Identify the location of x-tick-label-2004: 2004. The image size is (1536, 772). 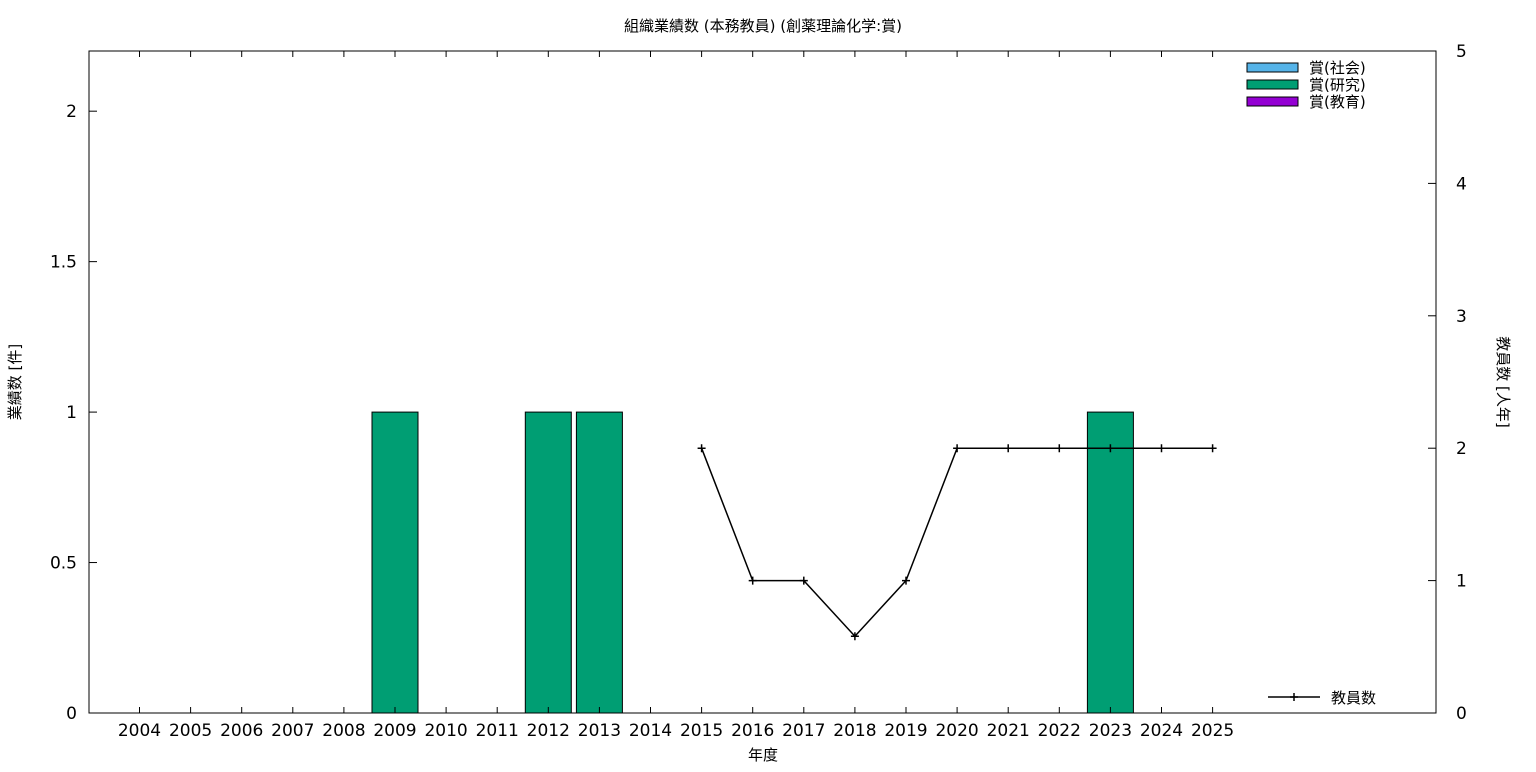
(139, 731).